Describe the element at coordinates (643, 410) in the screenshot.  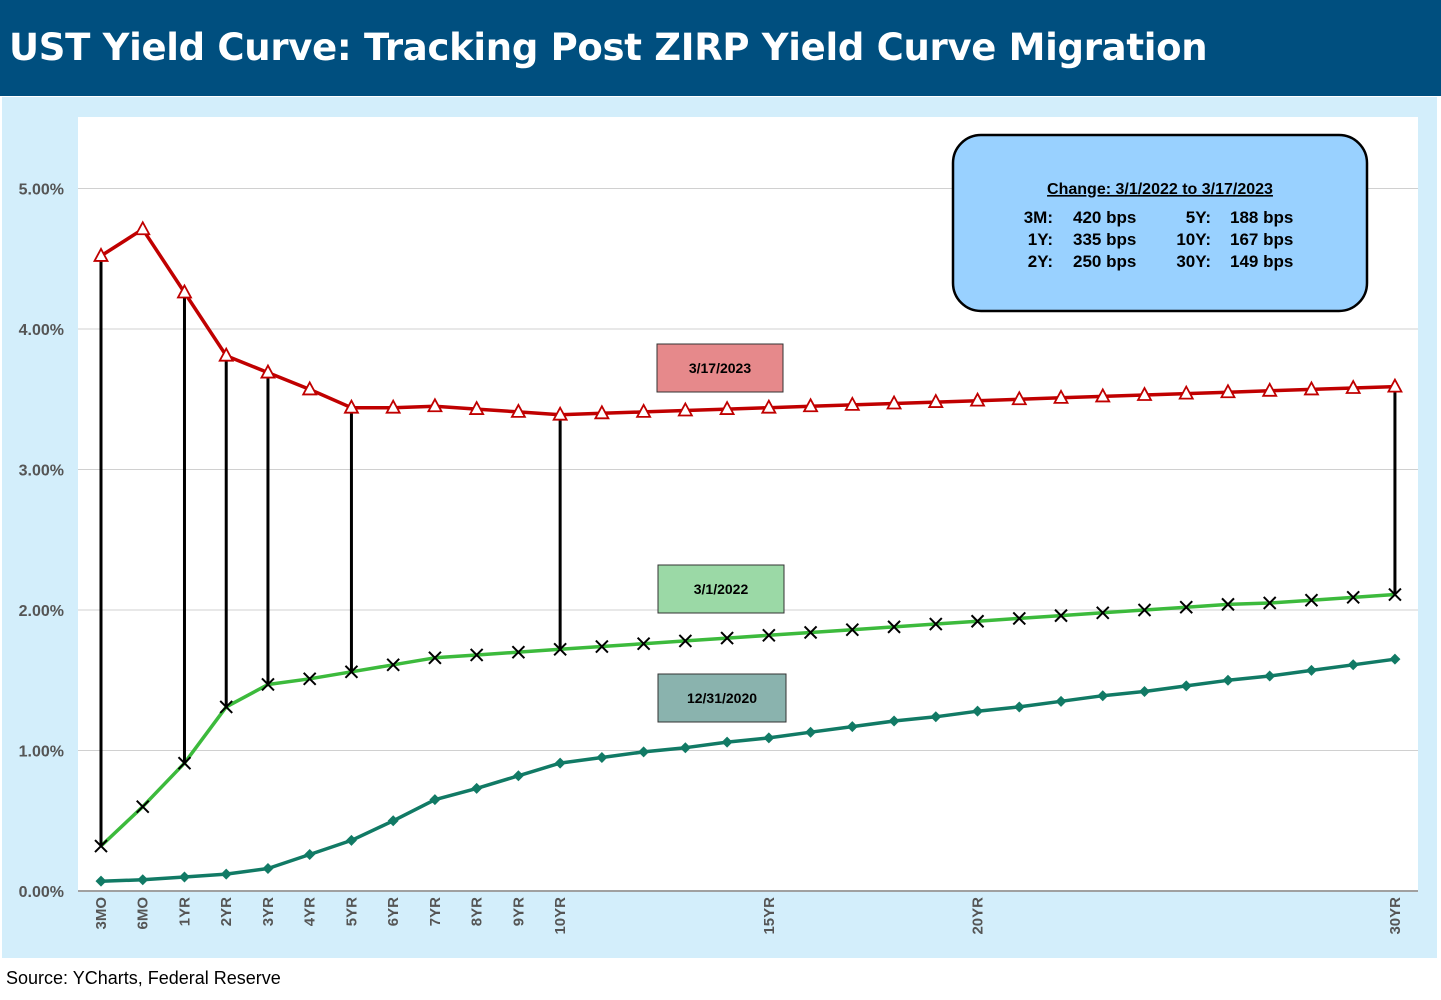
I see `marker-3-17-2023-12yr` at that location.